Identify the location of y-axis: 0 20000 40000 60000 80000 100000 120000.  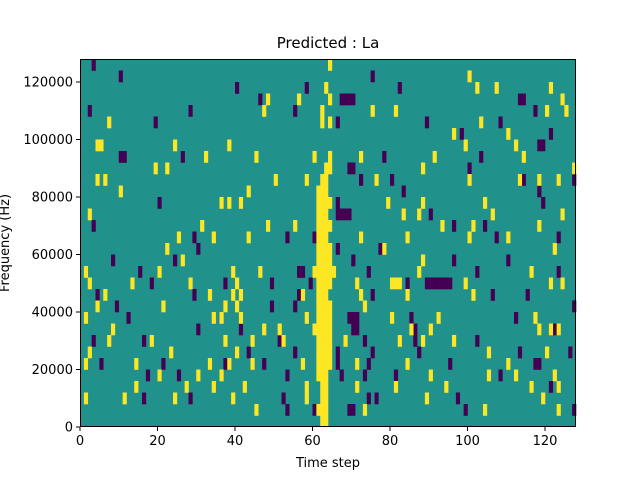
(51, 256).